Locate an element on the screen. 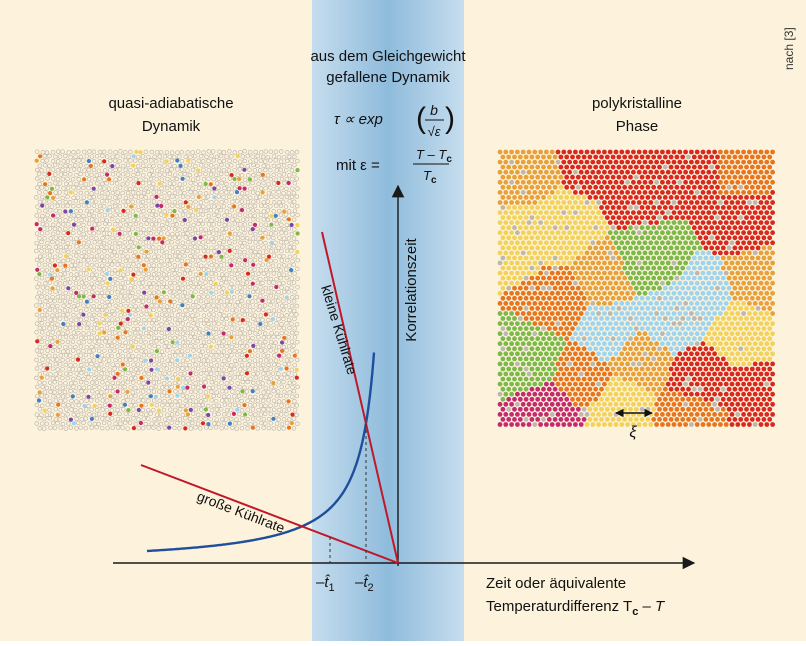 The image size is (806, 646). correlation-length-label: ξ is located at coordinates (633, 432).